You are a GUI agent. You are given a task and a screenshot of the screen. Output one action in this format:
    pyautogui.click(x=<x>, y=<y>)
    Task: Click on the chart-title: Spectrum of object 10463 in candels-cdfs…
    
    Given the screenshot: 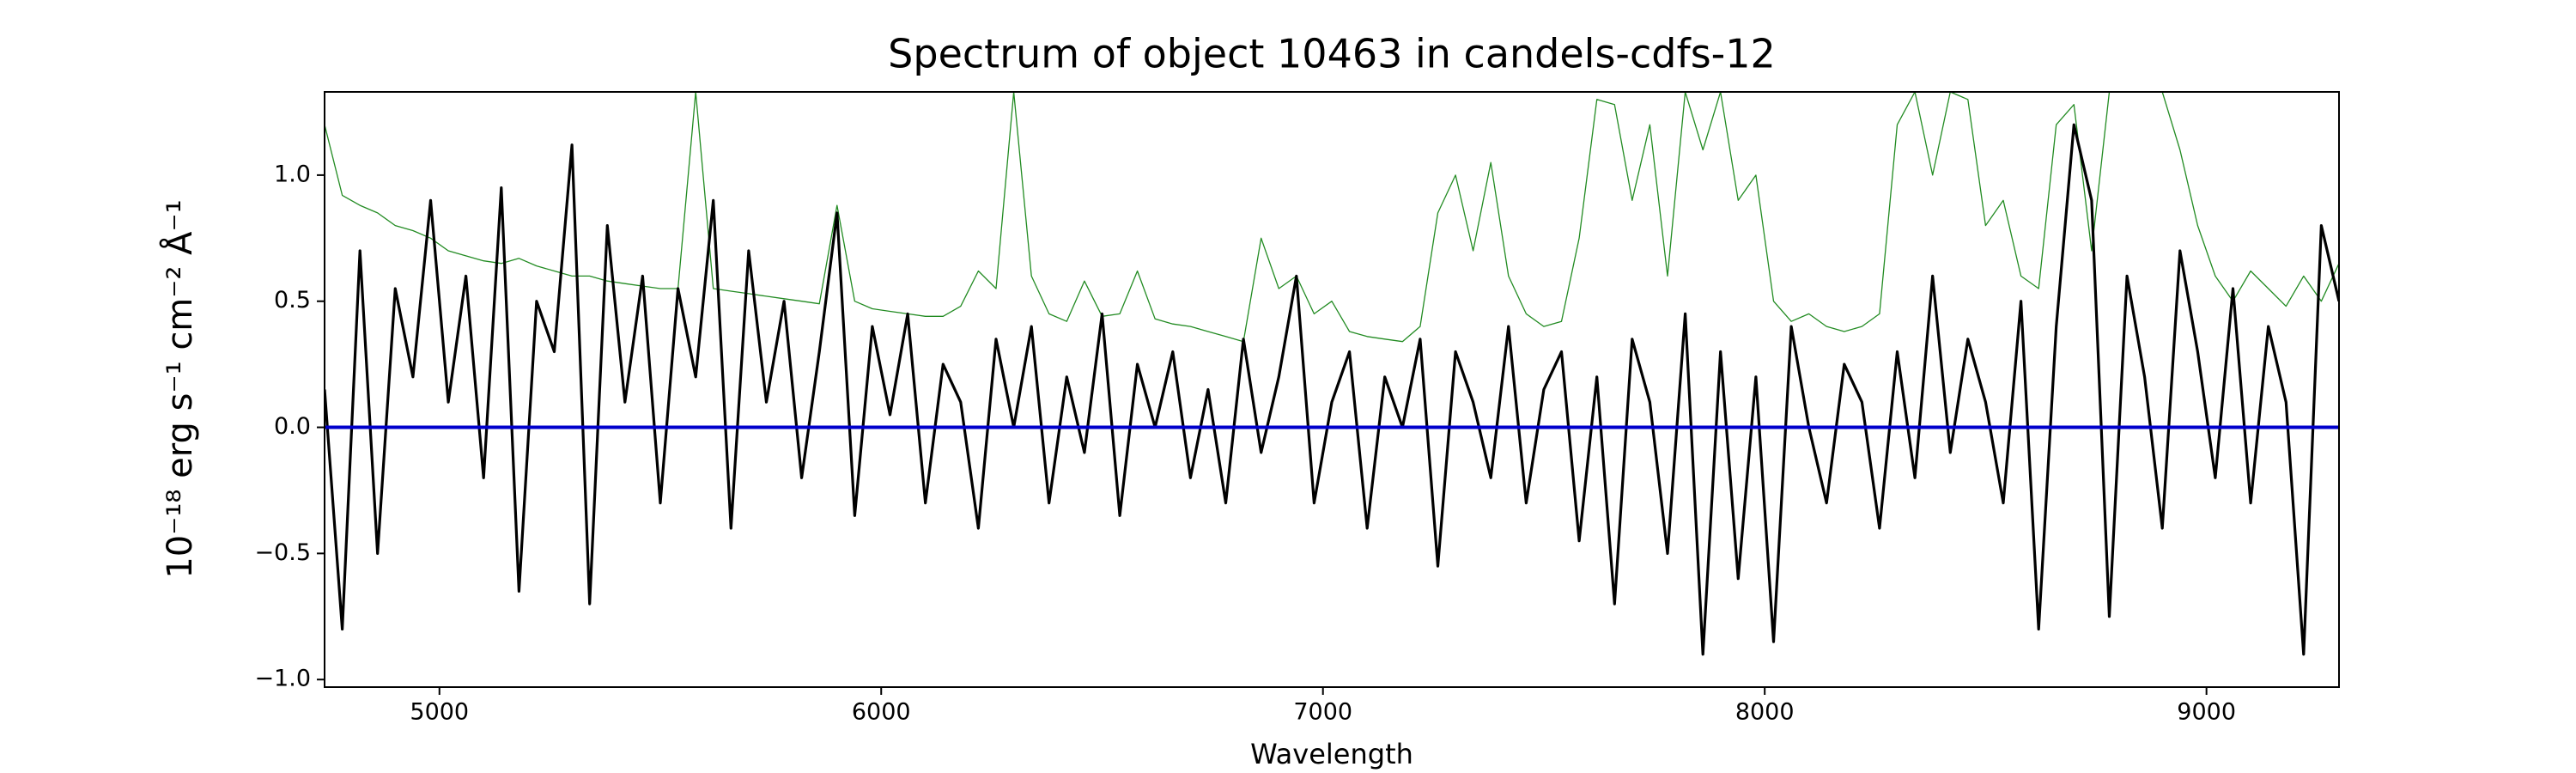 What is the action you would take?
    pyautogui.click(x=1332, y=54)
    